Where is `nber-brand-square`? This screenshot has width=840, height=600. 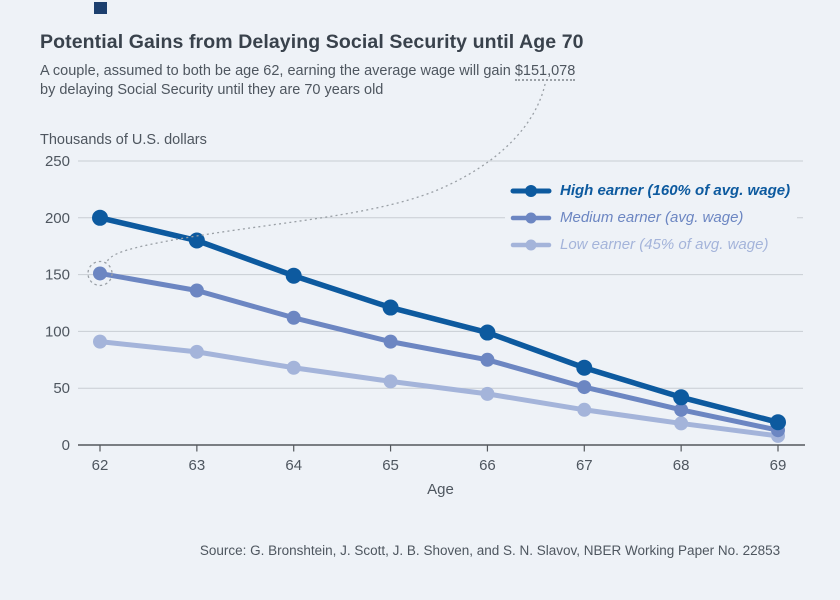 nber-brand-square is located at coordinates (100, 8).